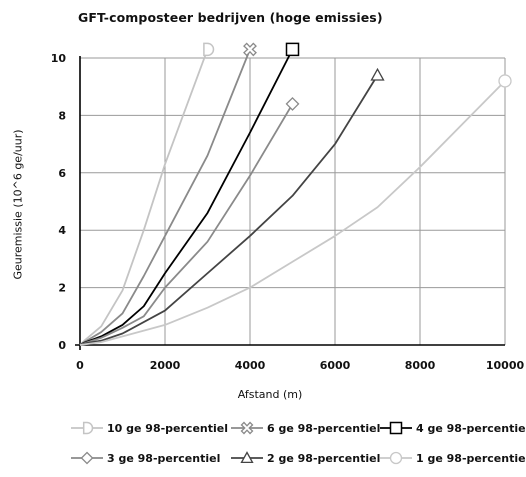 The image size is (526, 477). I want to click on legend-label: 2 ge 98-percentiel, so click(324, 458).